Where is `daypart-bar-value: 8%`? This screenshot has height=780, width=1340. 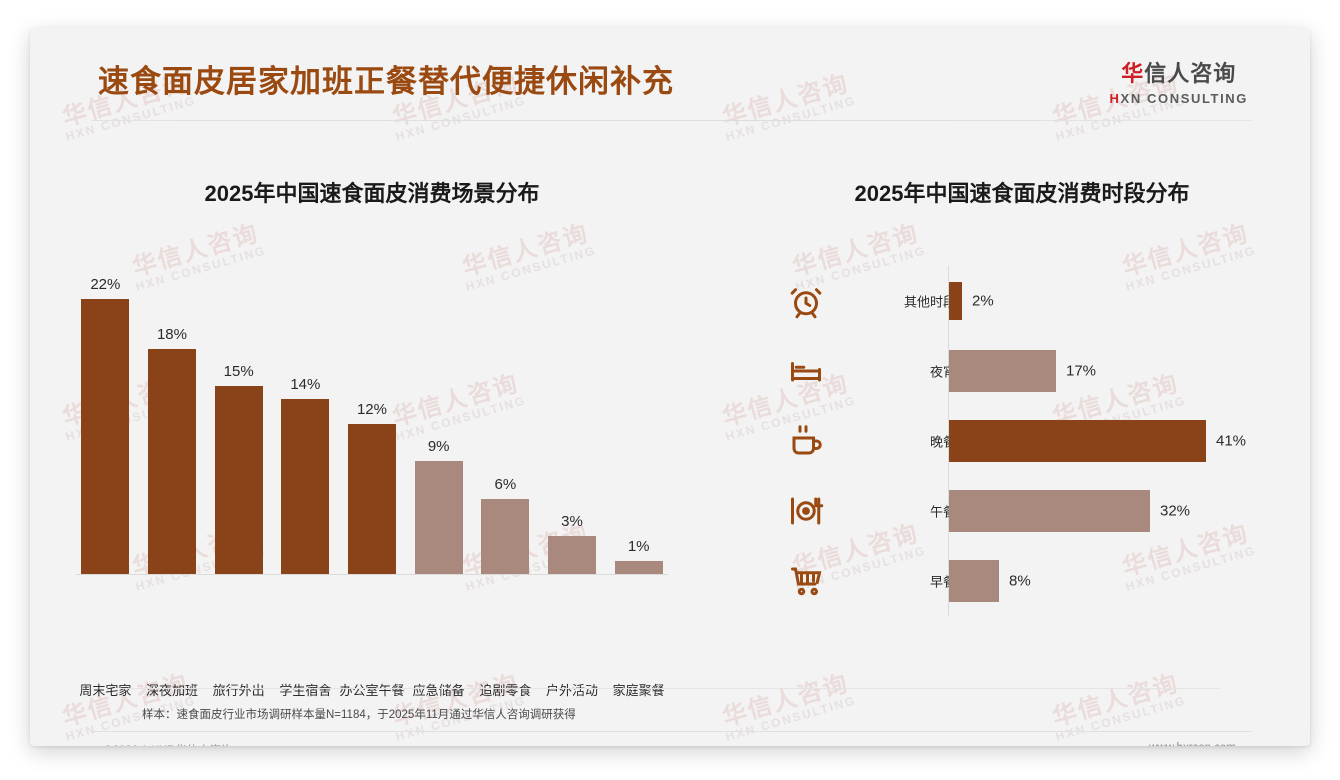 daypart-bar-value: 8% is located at coordinates (1020, 581).